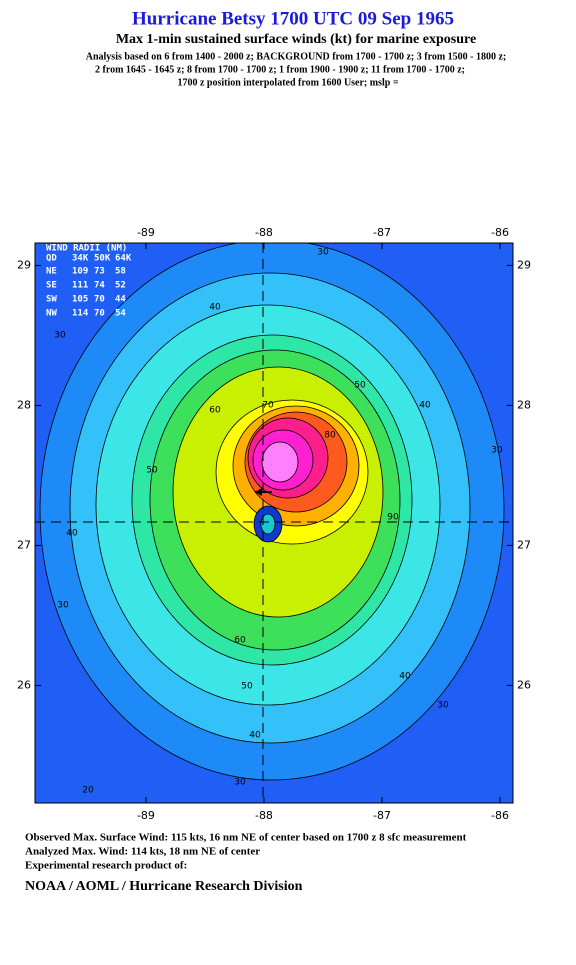 The width and height of the screenshot is (576, 965). I want to click on table-cell: 44, so click(120, 300).